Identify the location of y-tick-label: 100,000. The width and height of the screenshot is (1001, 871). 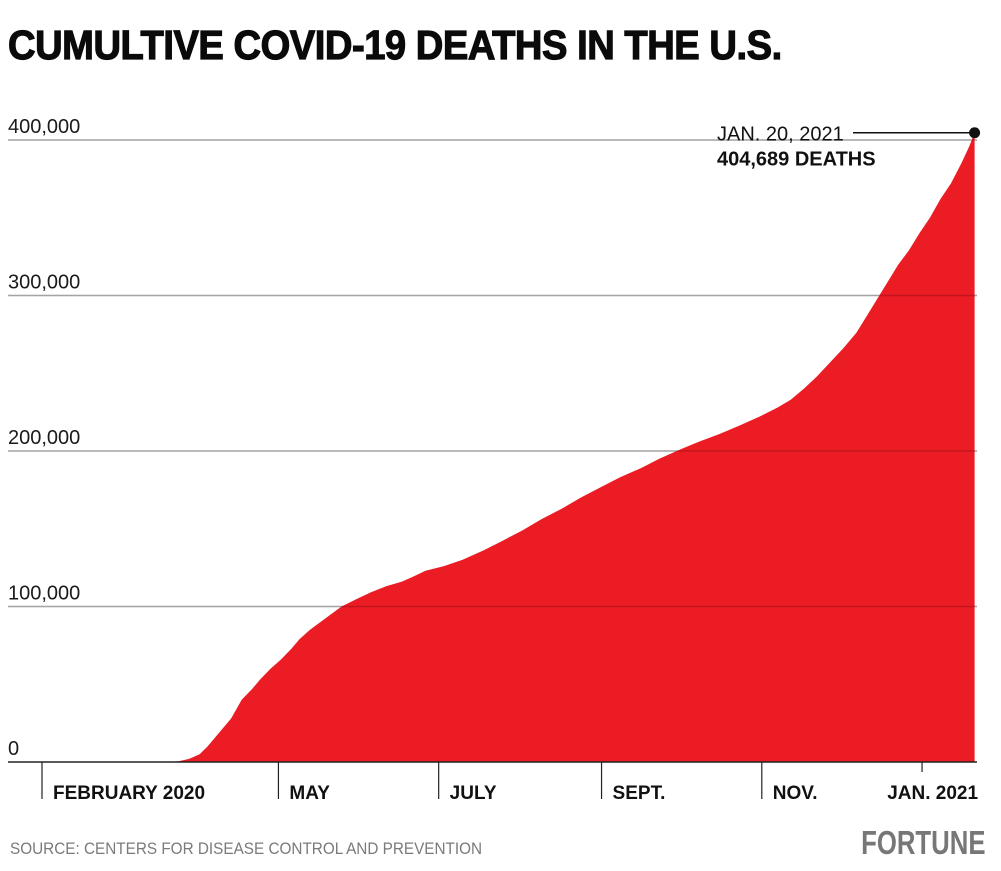
(44, 594).